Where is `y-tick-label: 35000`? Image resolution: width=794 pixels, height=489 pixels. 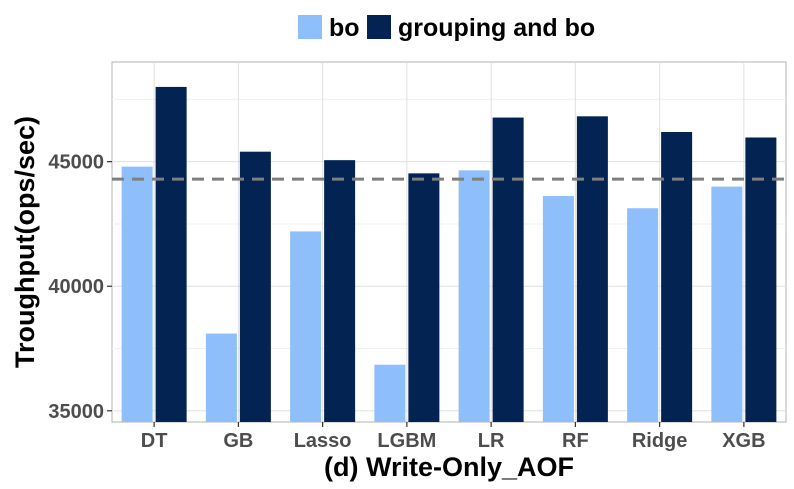
y-tick-label: 35000 is located at coordinates (76, 412).